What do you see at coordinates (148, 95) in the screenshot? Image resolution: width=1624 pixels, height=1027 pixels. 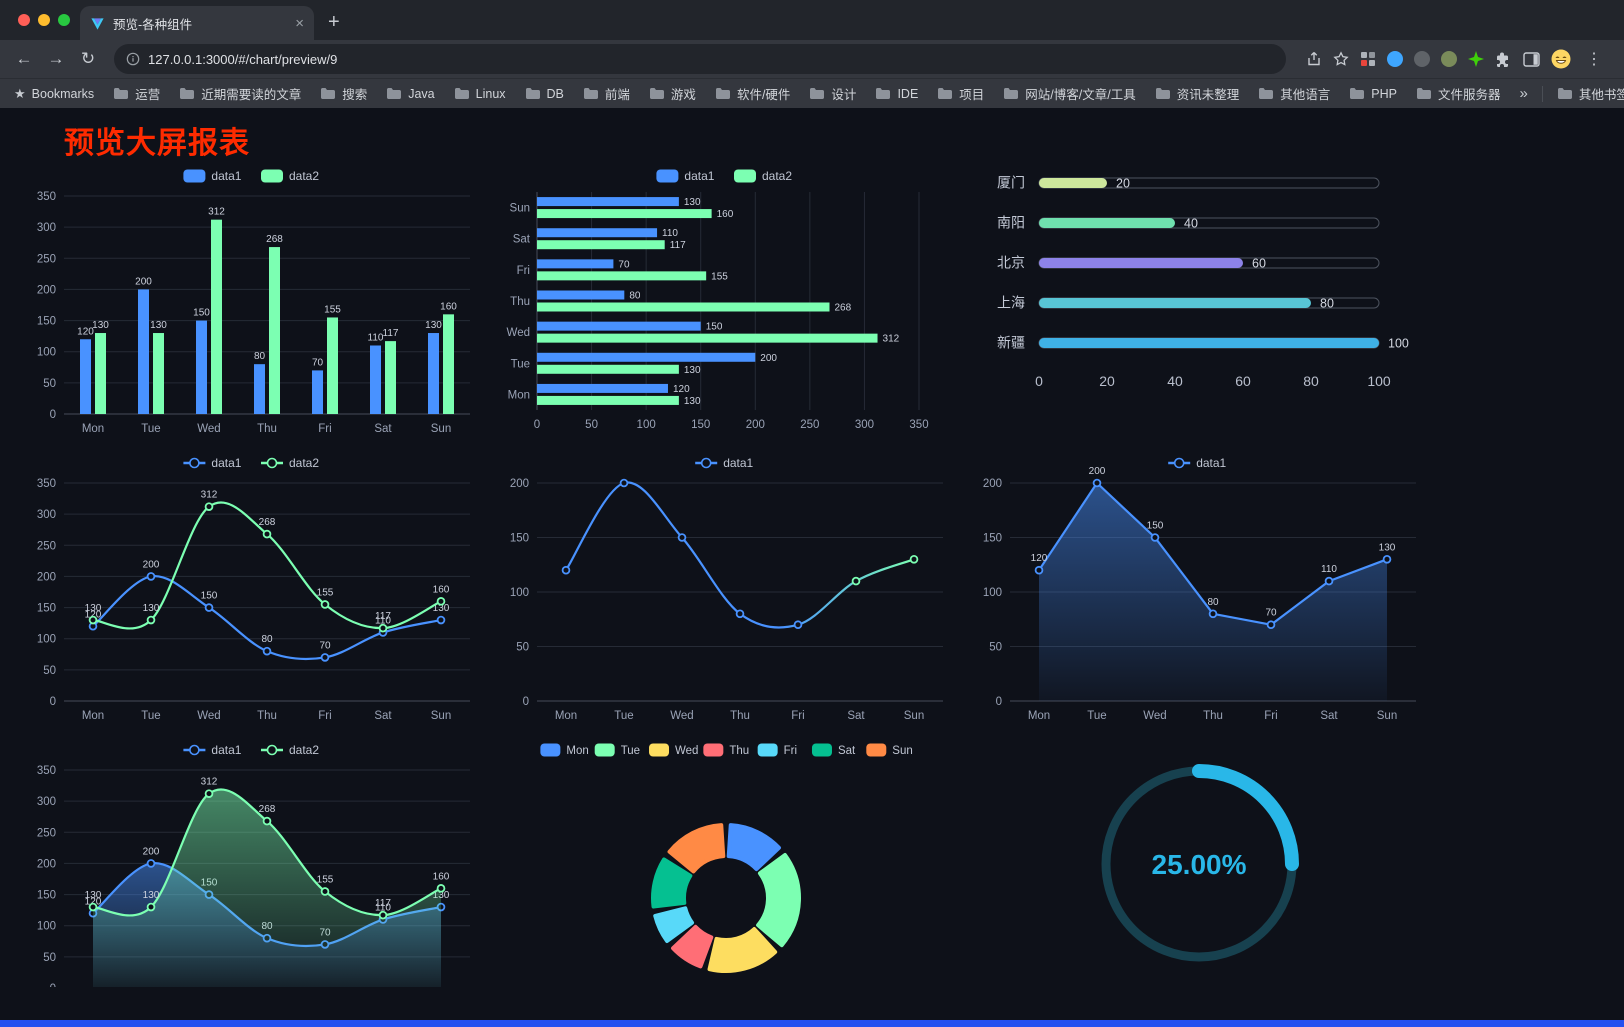 I see `bookmark-folder-label: 运营` at bounding box center [148, 95].